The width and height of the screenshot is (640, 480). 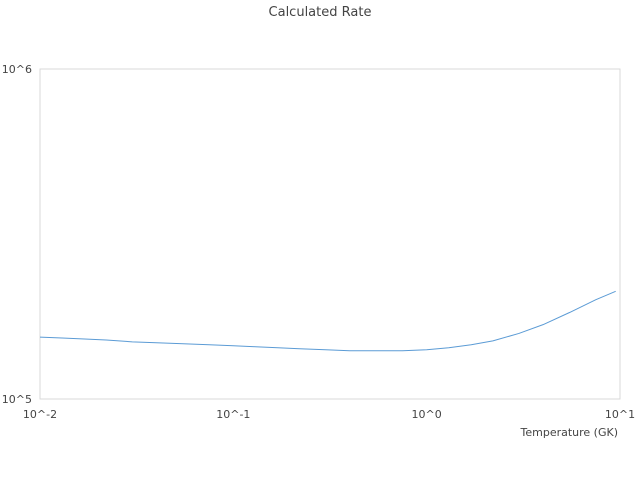 I want to click on x-tick-label: 10^0, so click(x=427, y=414).